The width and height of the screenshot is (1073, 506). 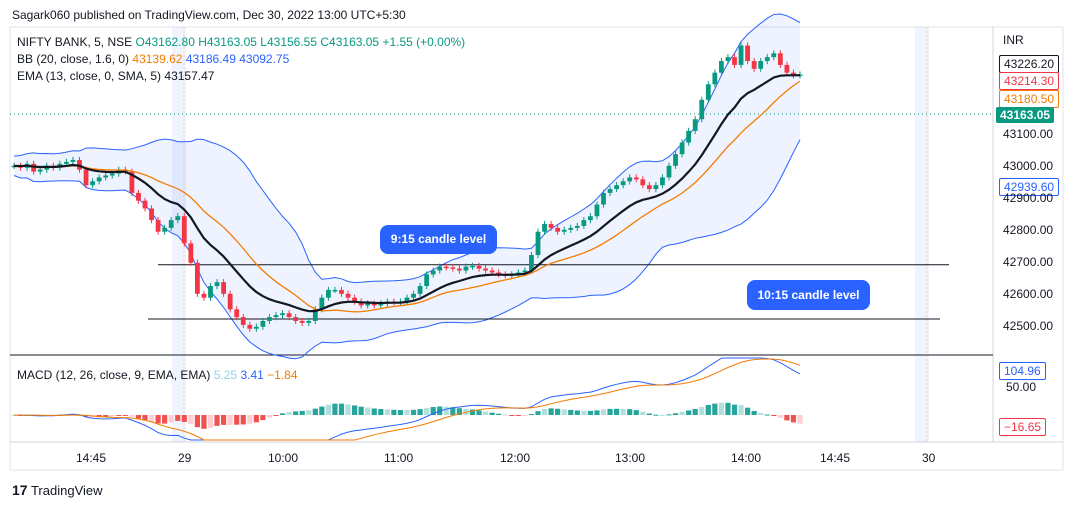 I want to click on legend-change: +1.55 (+0.00%), so click(x=424, y=42).